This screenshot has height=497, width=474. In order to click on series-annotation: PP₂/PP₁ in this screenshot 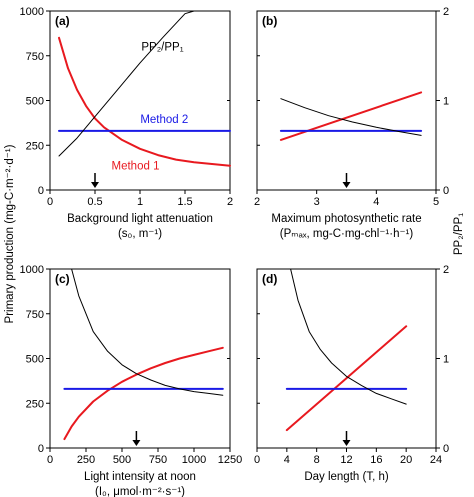, I will do `click(162, 47)`.